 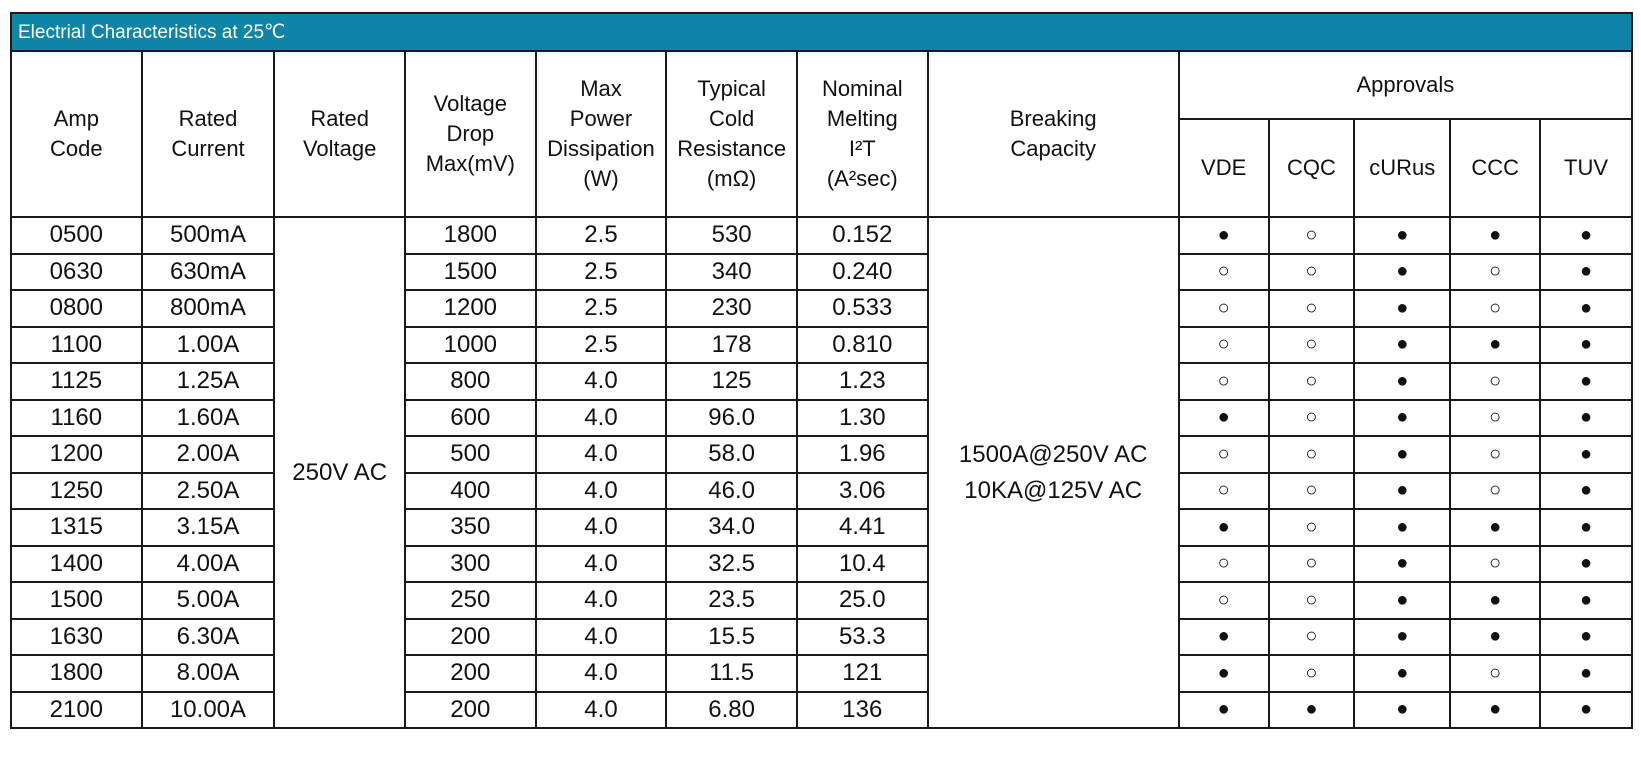 I want to click on rated-current-cell: 800mA, so click(x=208, y=308).